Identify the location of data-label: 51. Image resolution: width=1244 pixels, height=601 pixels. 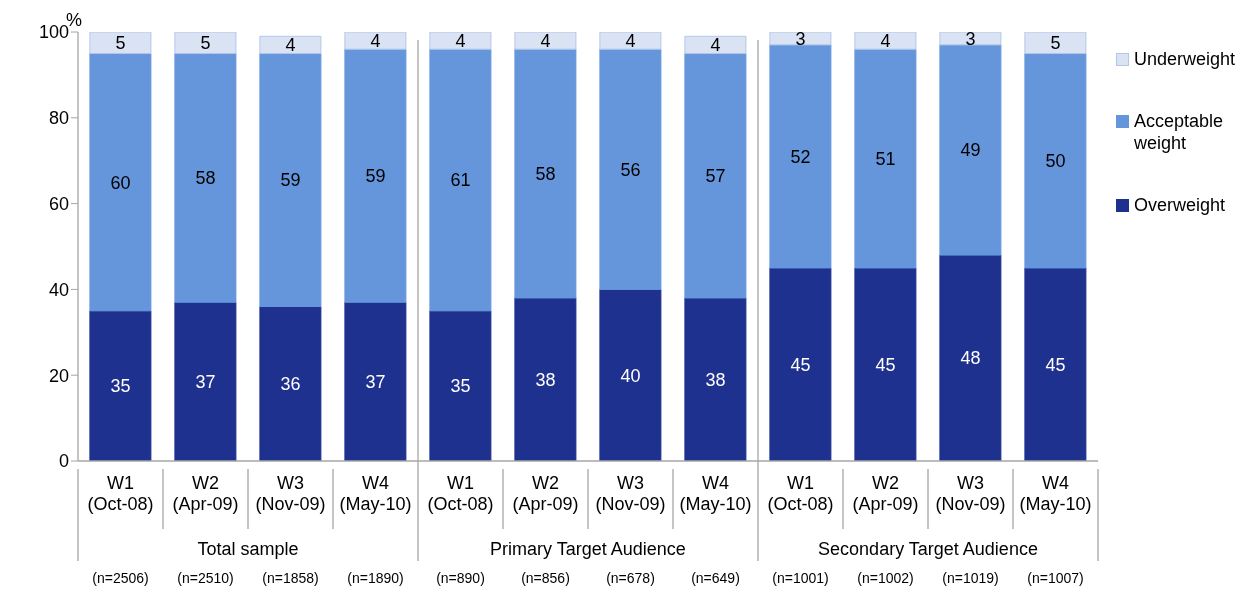
(885, 158).